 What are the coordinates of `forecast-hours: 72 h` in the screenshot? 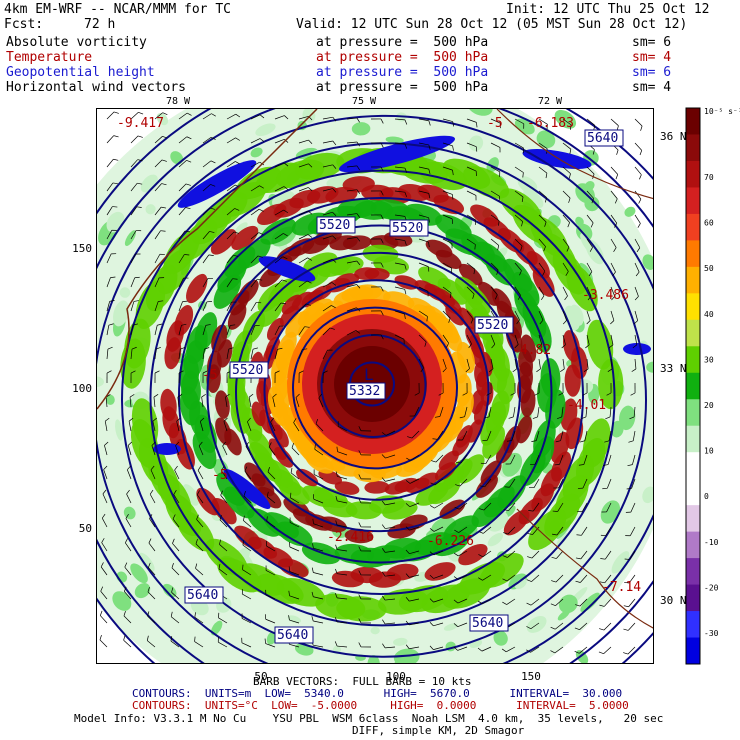 It's located at (100, 24).